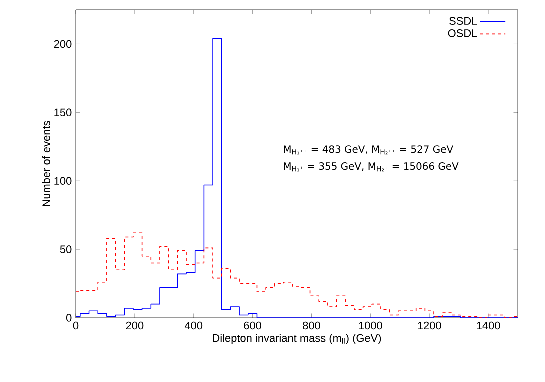  I want to click on y-tick-label: 100, so click(63, 181).